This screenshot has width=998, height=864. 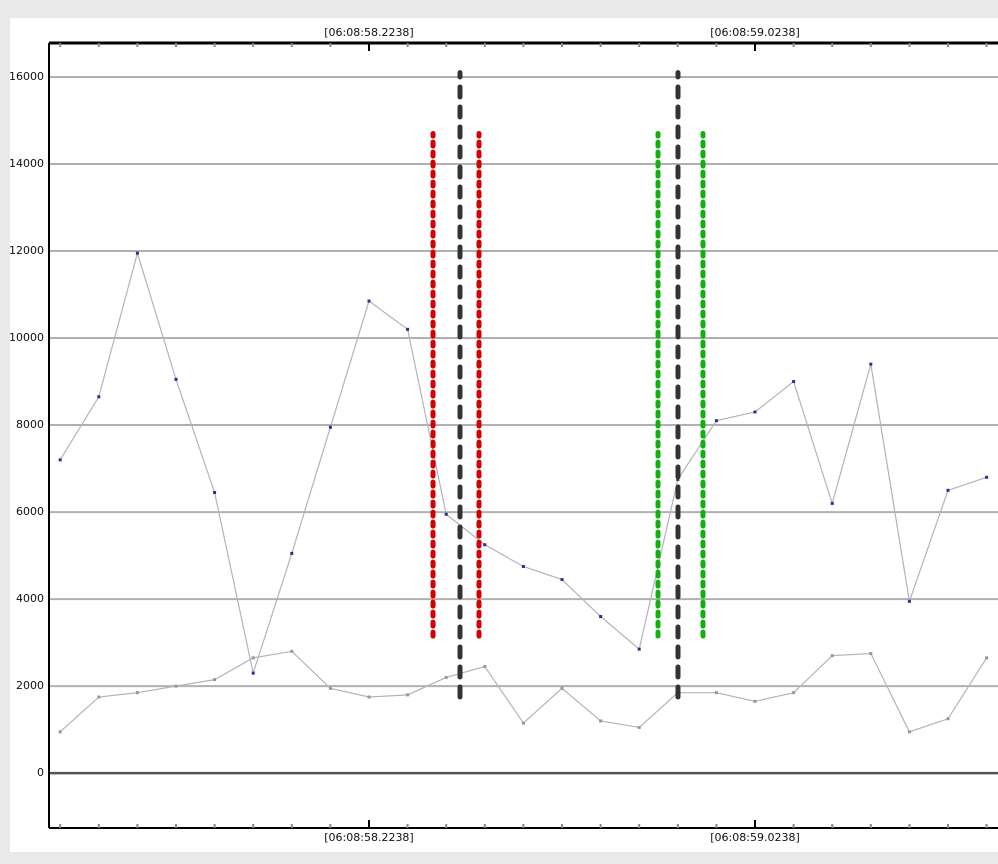 I want to click on y-tick-label: 12000, so click(x=26, y=250).